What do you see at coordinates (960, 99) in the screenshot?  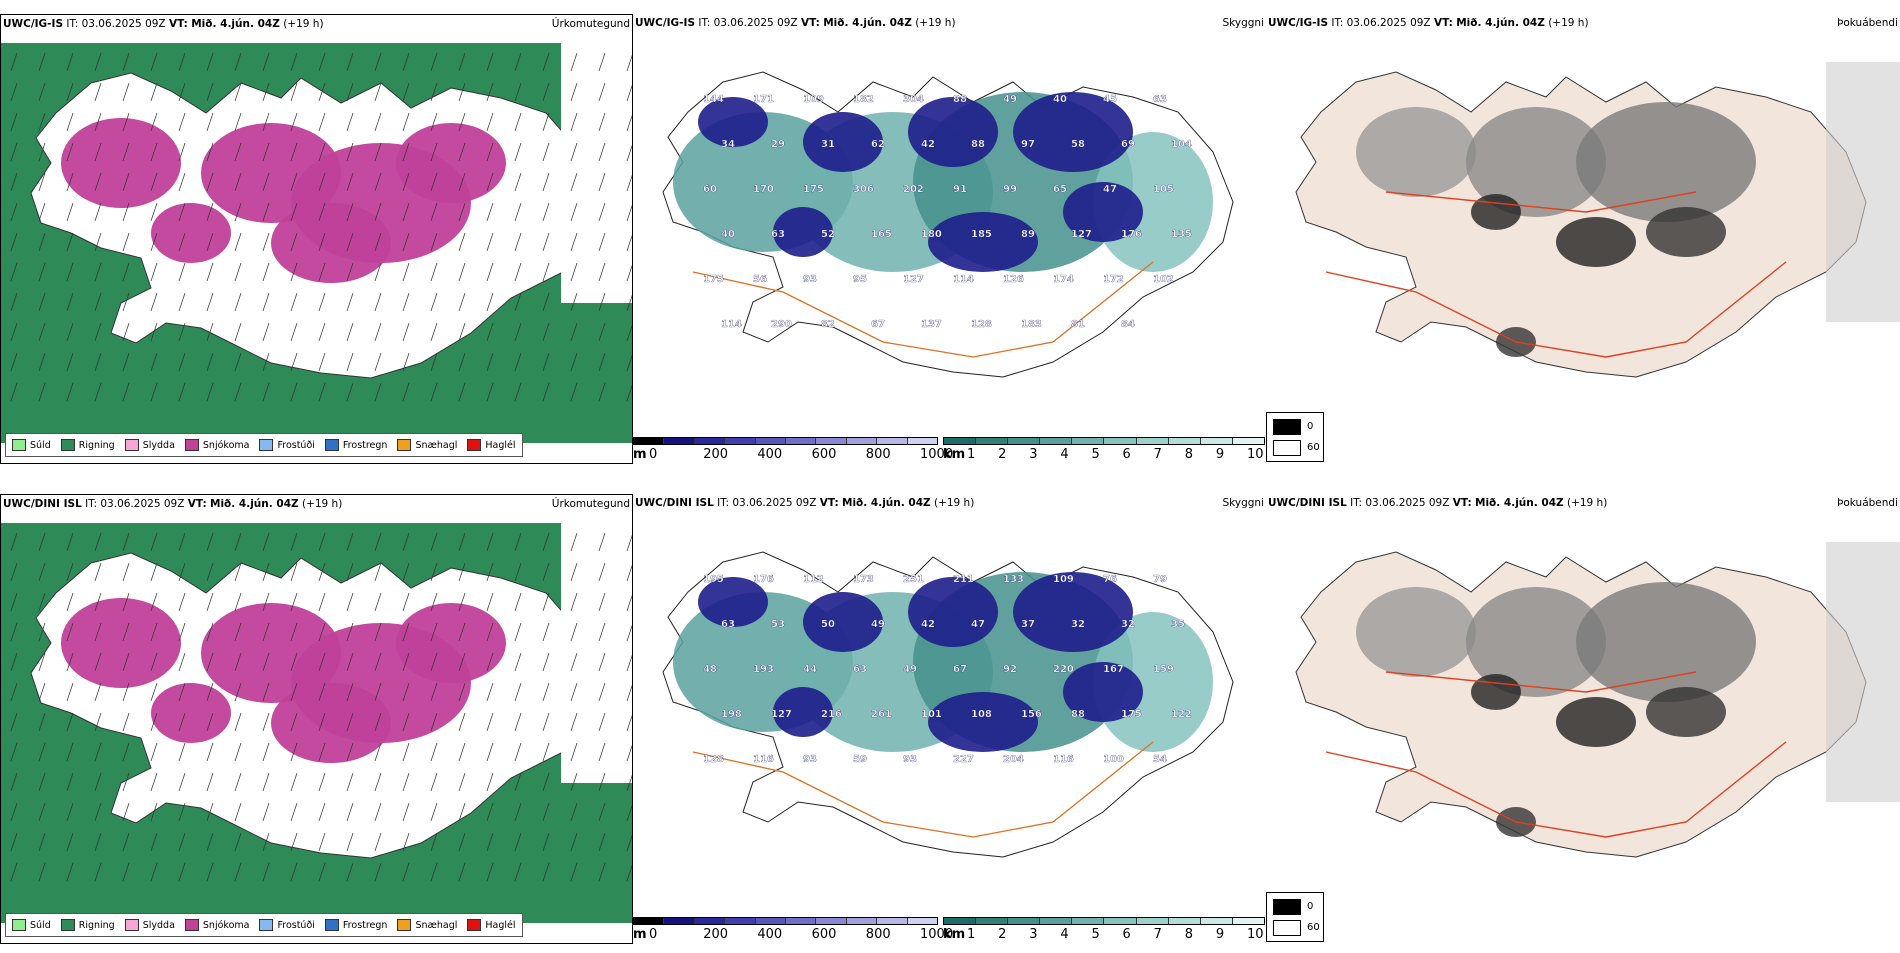 I see `cloud-base-value: 88` at bounding box center [960, 99].